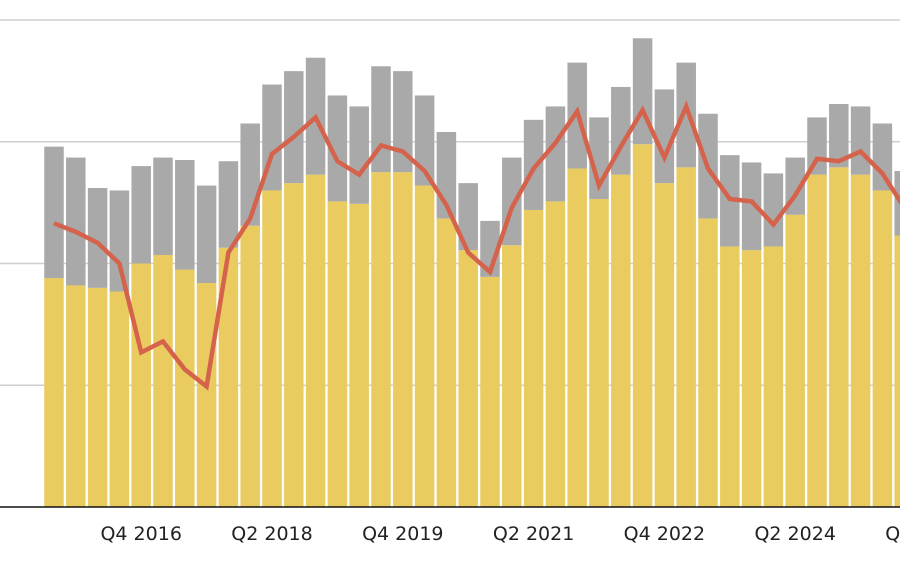 The width and height of the screenshot is (900, 563). What do you see at coordinates (271, 534) in the screenshot?
I see `x-tick-label: Q2 2018` at bounding box center [271, 534].